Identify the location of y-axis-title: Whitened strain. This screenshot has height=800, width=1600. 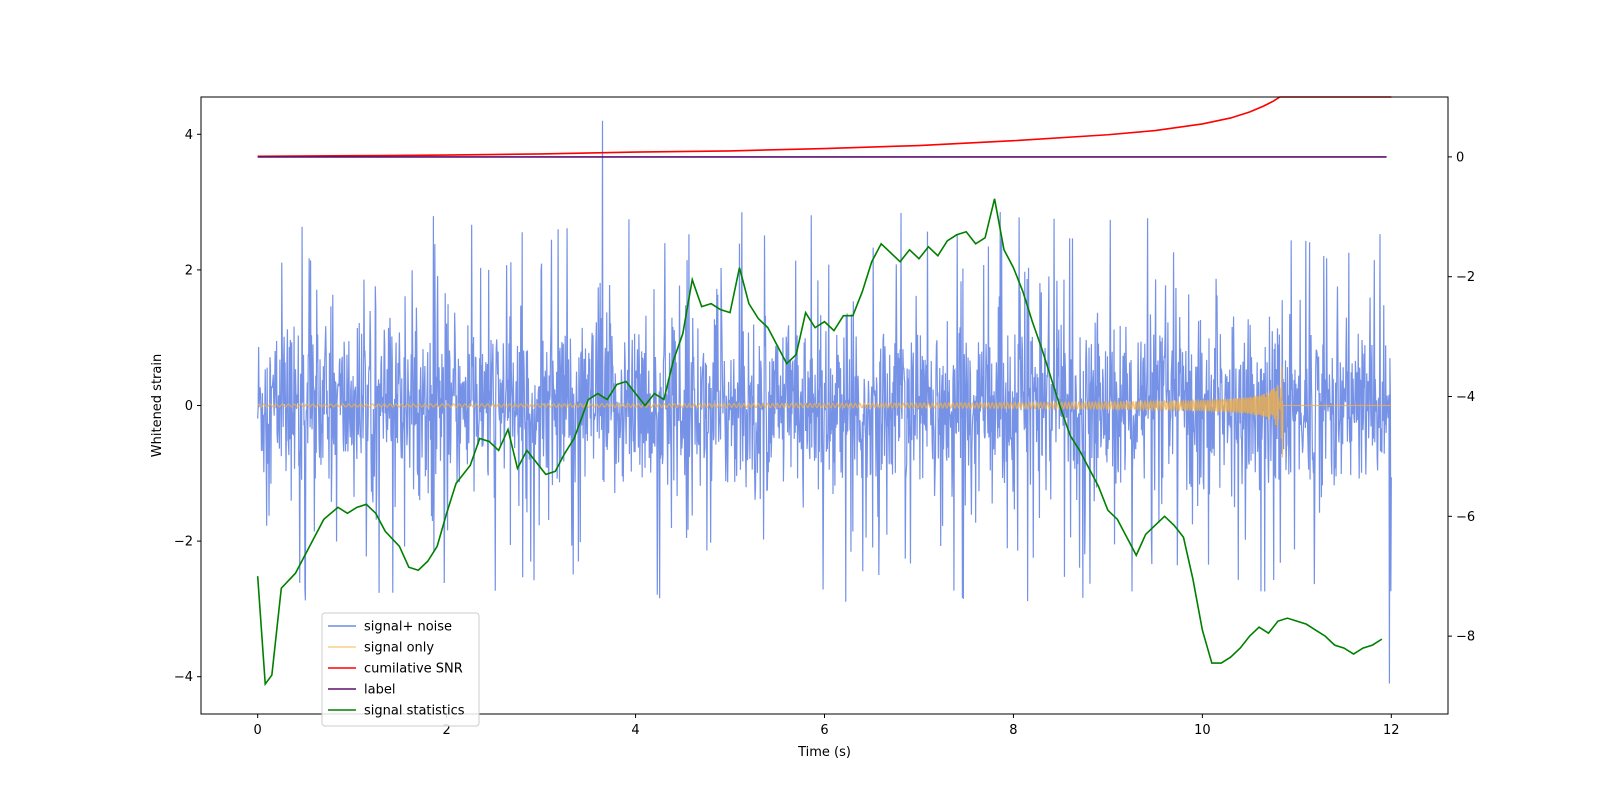
(157, 405).